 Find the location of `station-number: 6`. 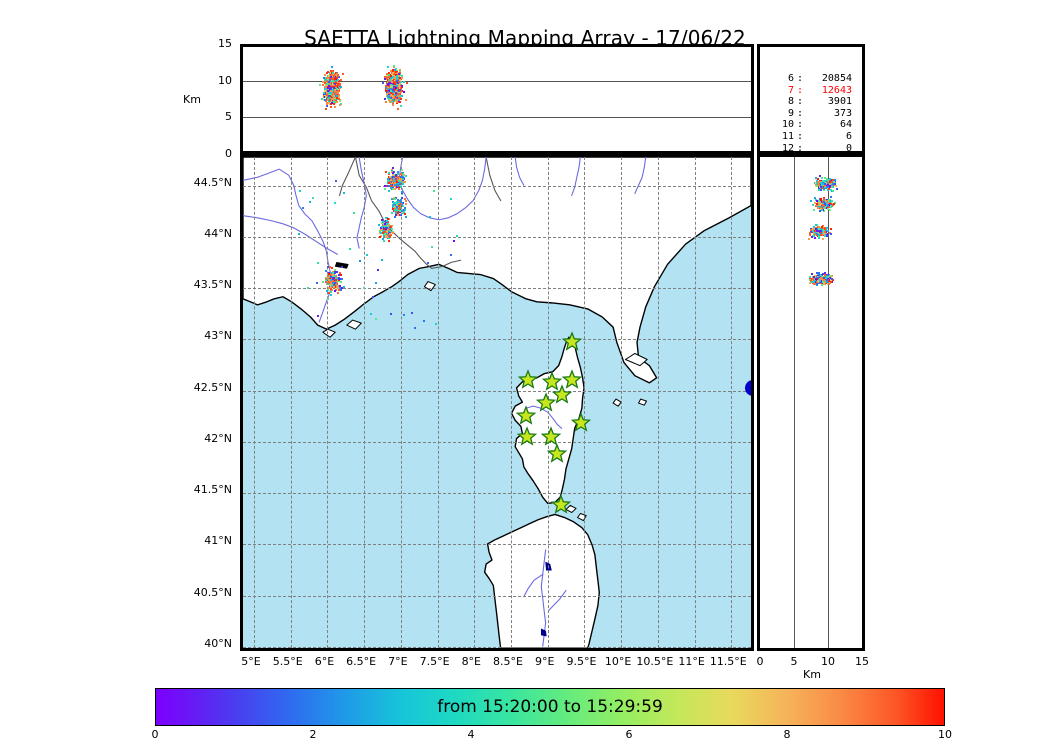

station-number: 6 is located at coordinates (781, 79).